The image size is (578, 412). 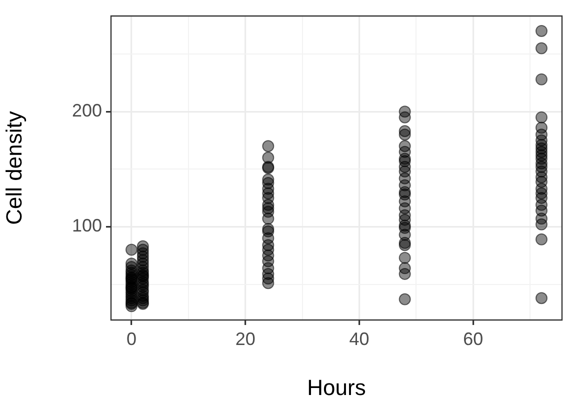 What do you see at coordinates (473, 338) in the screenshot?
I see `x-tick-label: 60` at bounding box center [473, 338].